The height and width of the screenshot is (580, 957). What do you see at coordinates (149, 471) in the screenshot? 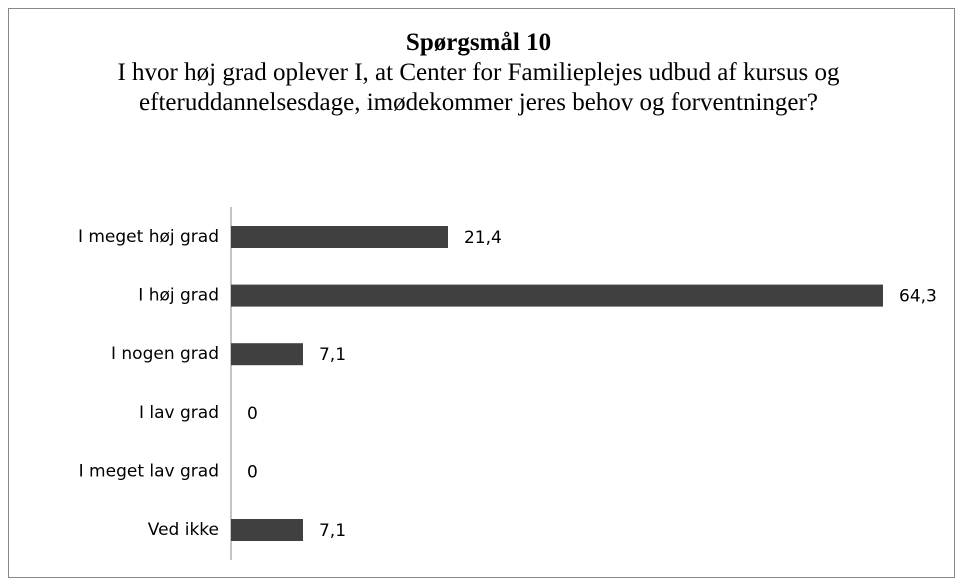
I see `category-label: I meget lav grad` at bounding box center [149, 471].